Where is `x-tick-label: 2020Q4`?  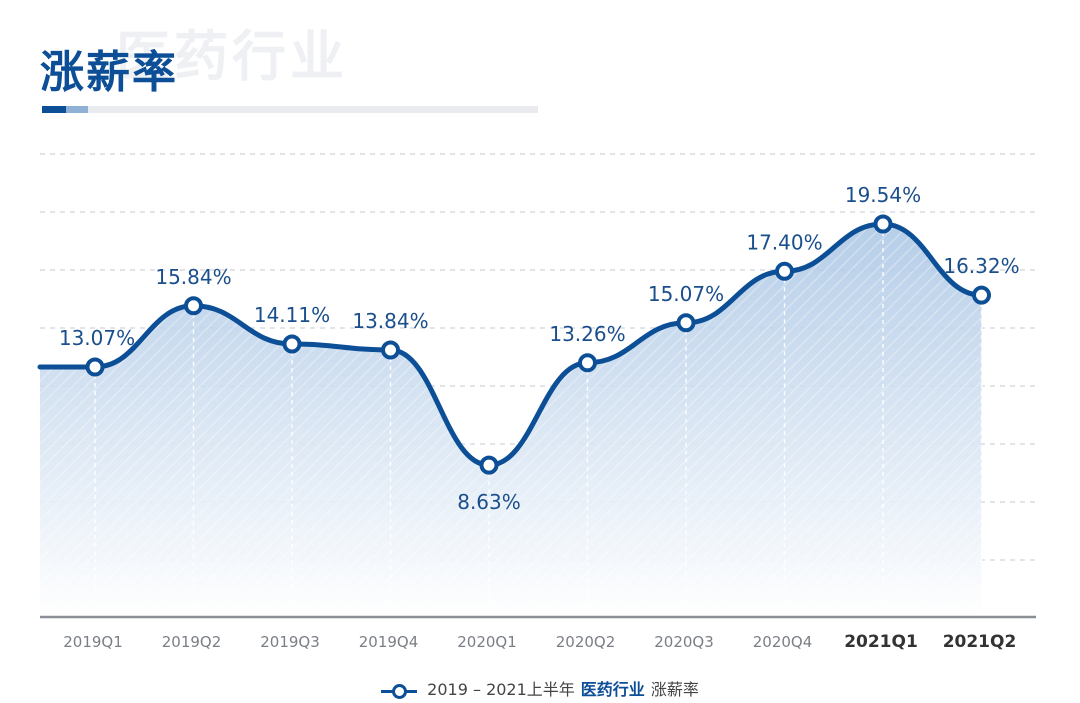
x-tick-label: 2020Q4 is located at coordinates (783, 642).